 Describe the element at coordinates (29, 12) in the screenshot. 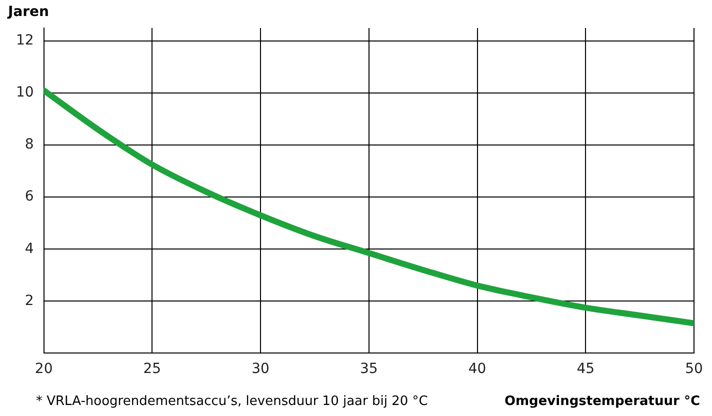

I see `y-axis-title: Jaren` at that location.